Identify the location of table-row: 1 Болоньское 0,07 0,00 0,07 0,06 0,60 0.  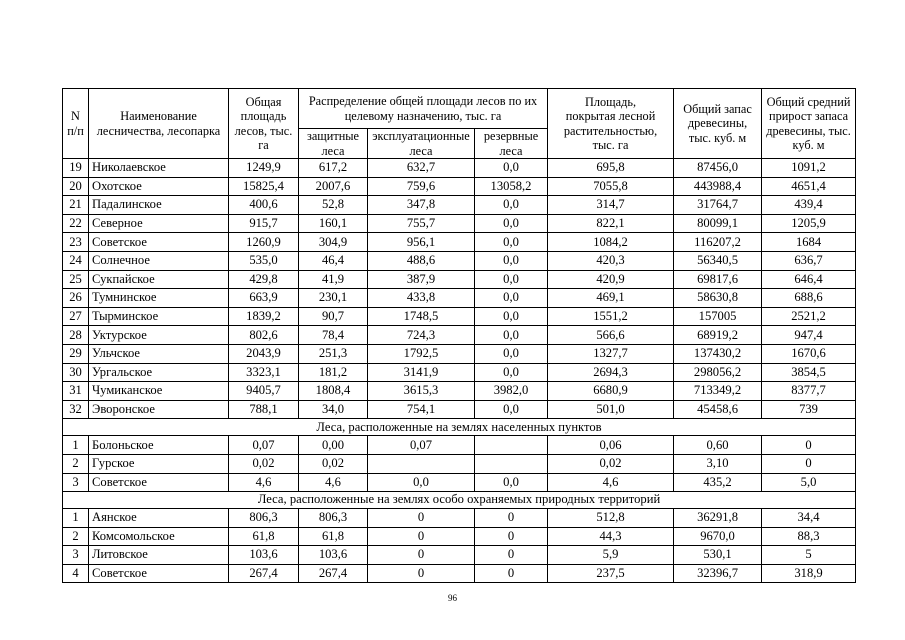
(459, 445).